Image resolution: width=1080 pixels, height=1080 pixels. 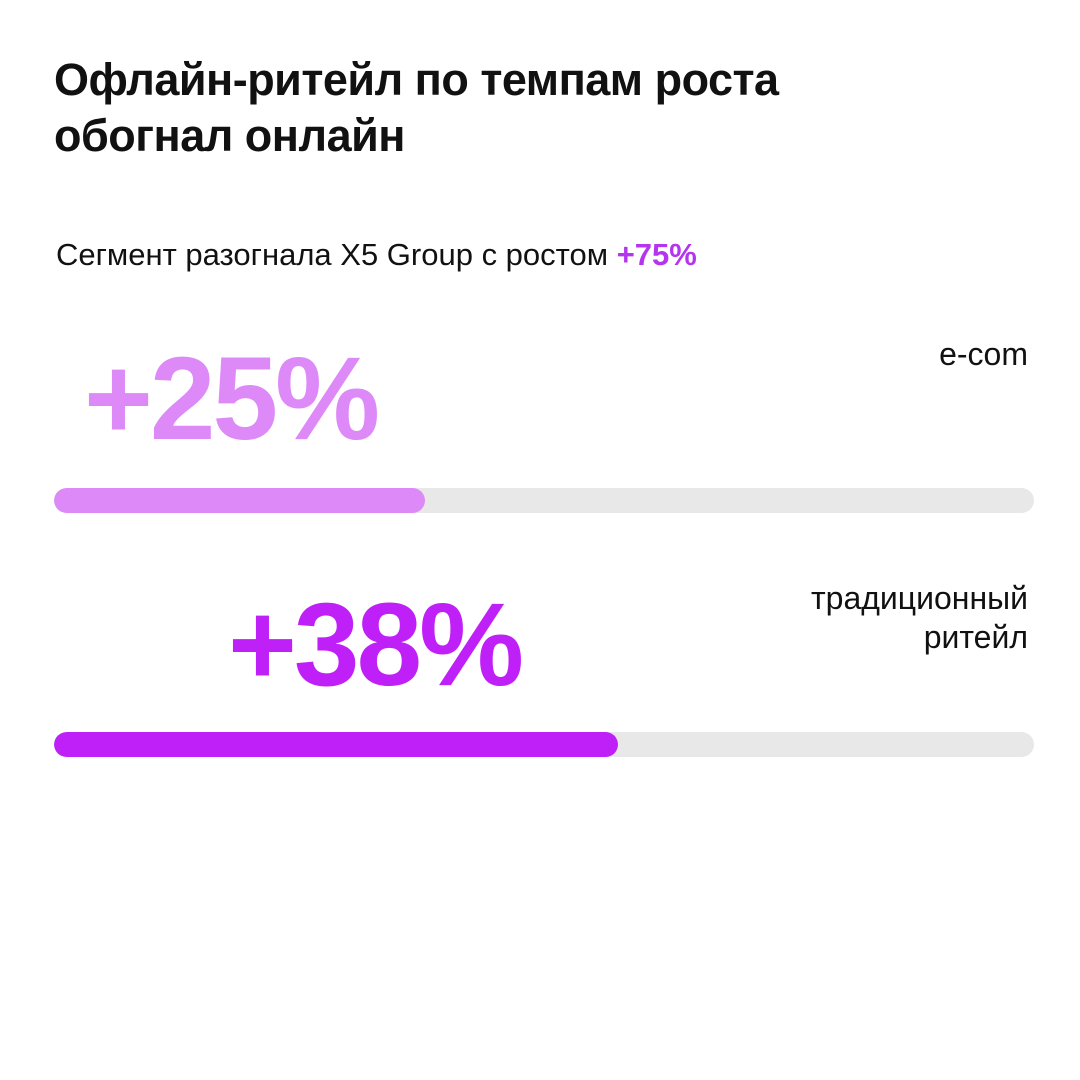 I want to click on subtitle-text: Сегмент разогнала X5 Group с ростом, so click(x=332, y=254).